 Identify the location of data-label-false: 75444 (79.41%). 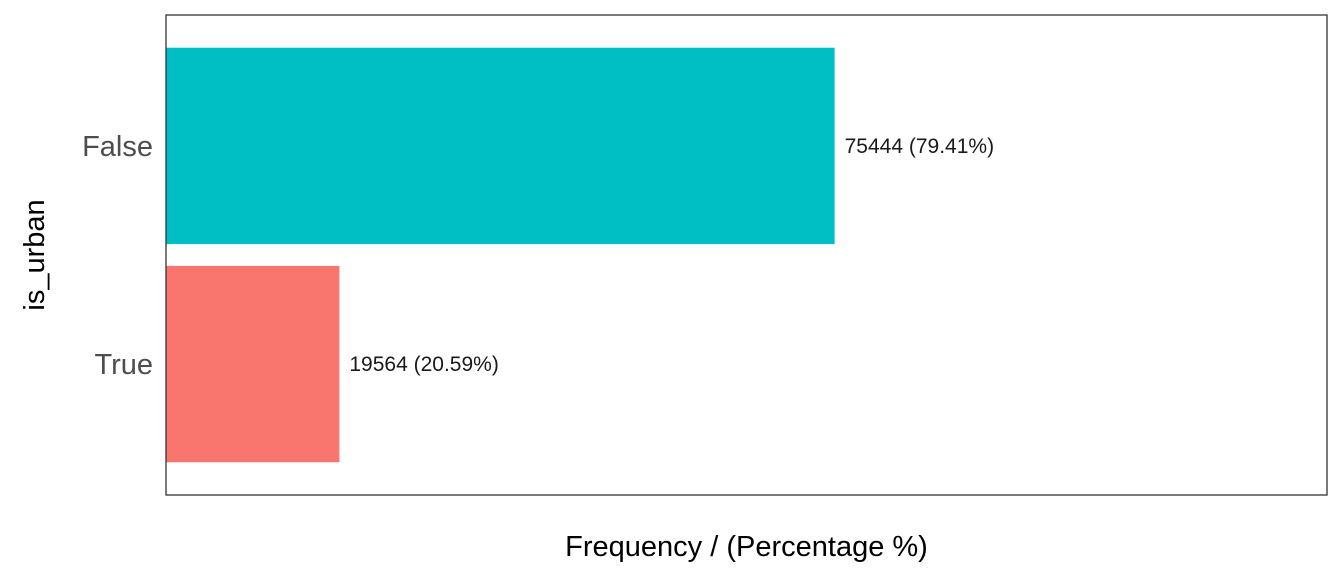
(919, 146).